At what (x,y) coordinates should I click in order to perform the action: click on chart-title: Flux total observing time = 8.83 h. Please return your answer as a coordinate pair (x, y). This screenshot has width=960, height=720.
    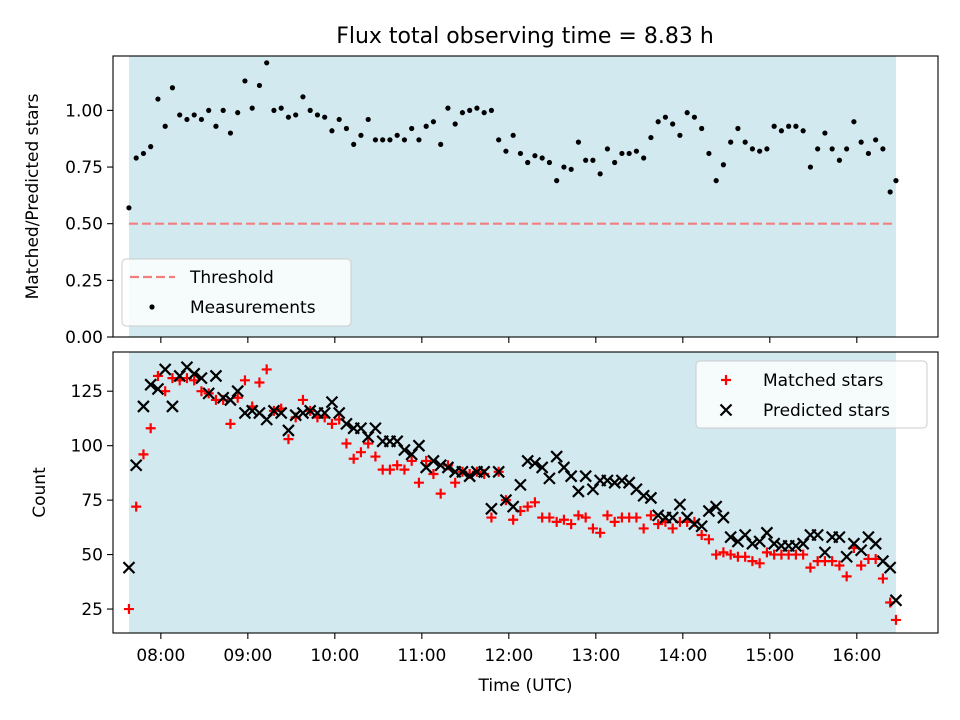
    Looking at the image, I should click on (525, 36).